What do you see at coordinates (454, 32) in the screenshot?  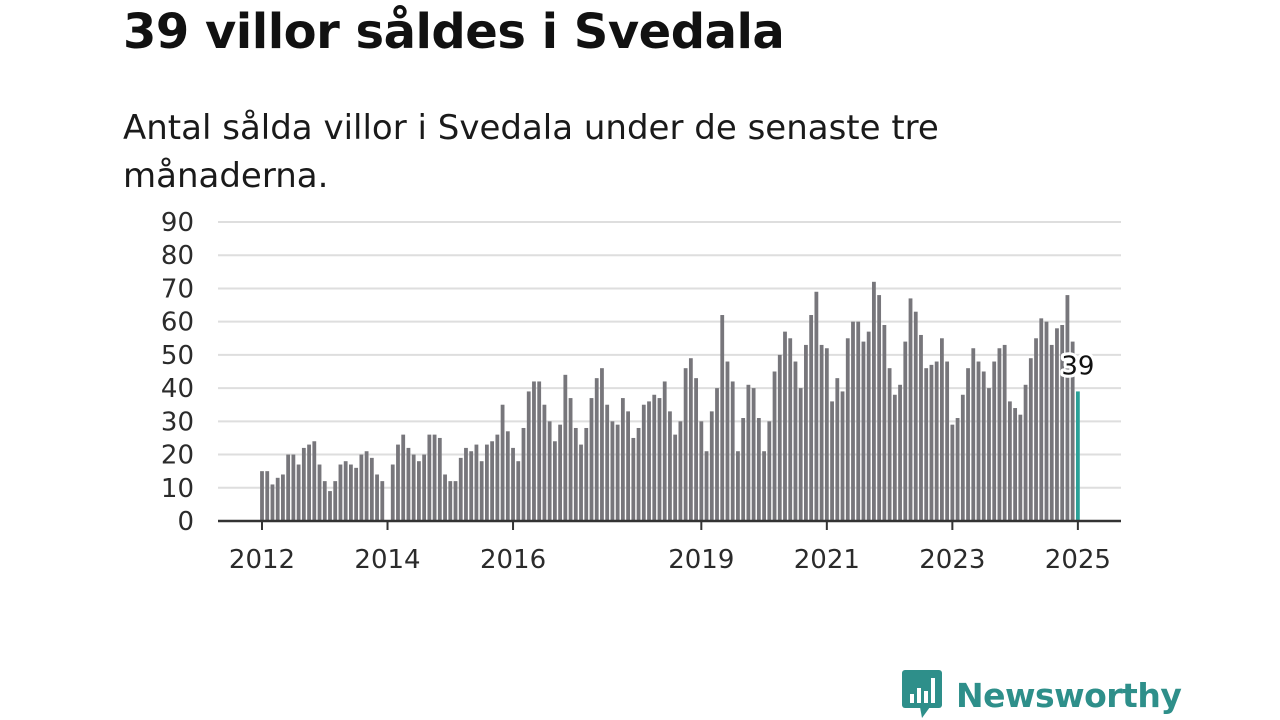 I see `chart-title: 39 villor såldes i Svedala` at bounding box center [454, 32].